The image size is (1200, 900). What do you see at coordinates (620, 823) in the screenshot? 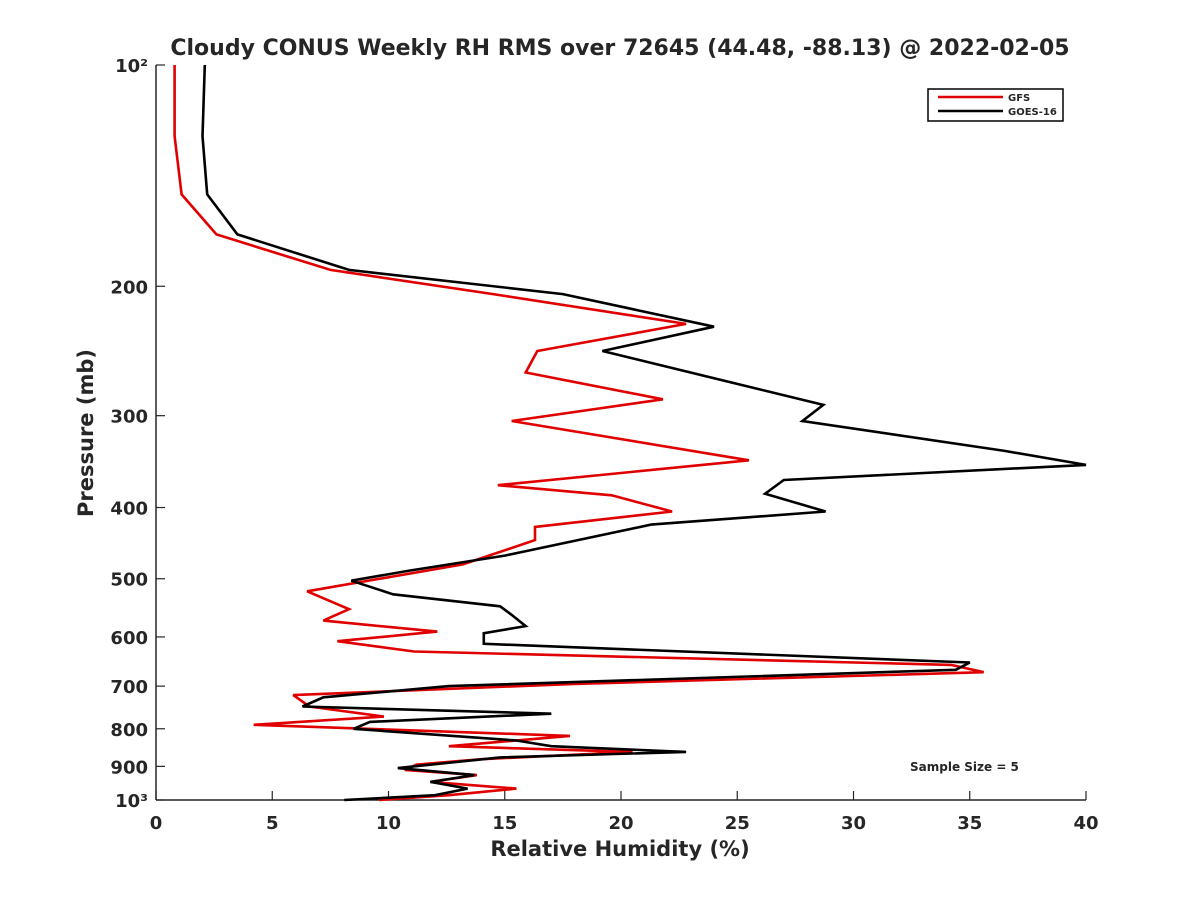
I see `x-tick-label: 20` at bounding box center [620, 823].